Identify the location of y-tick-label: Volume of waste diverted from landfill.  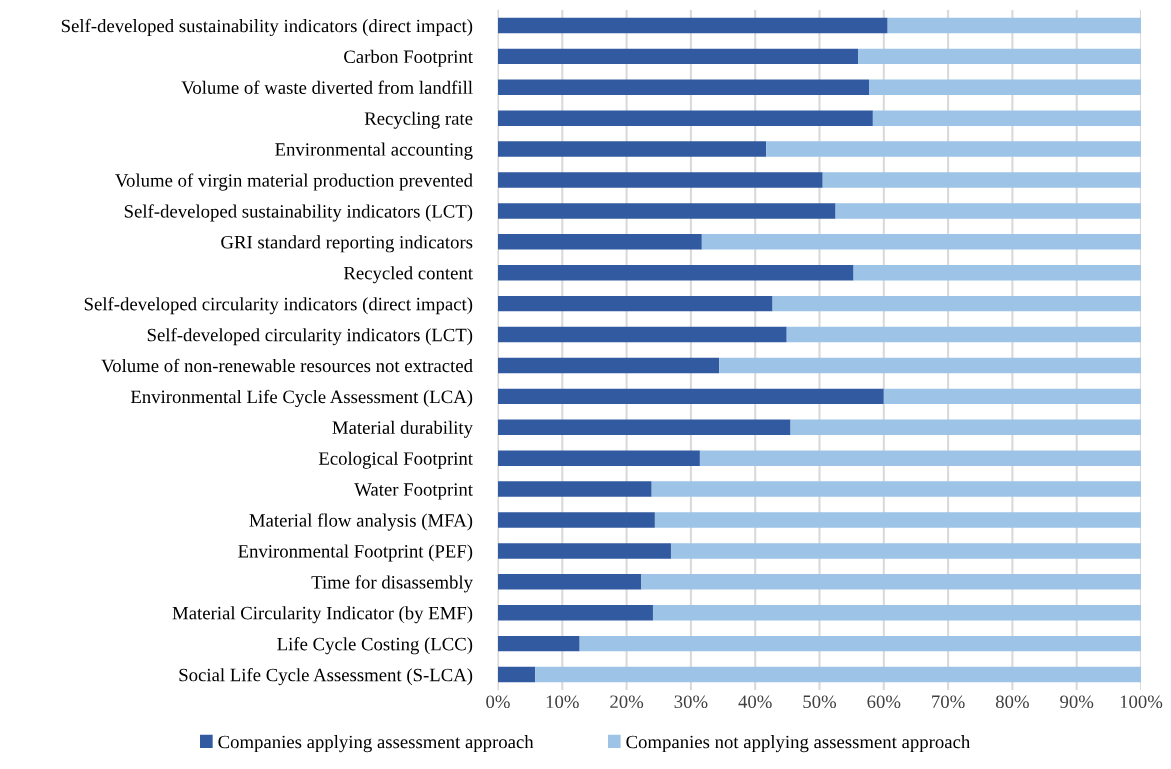
(327, 87).